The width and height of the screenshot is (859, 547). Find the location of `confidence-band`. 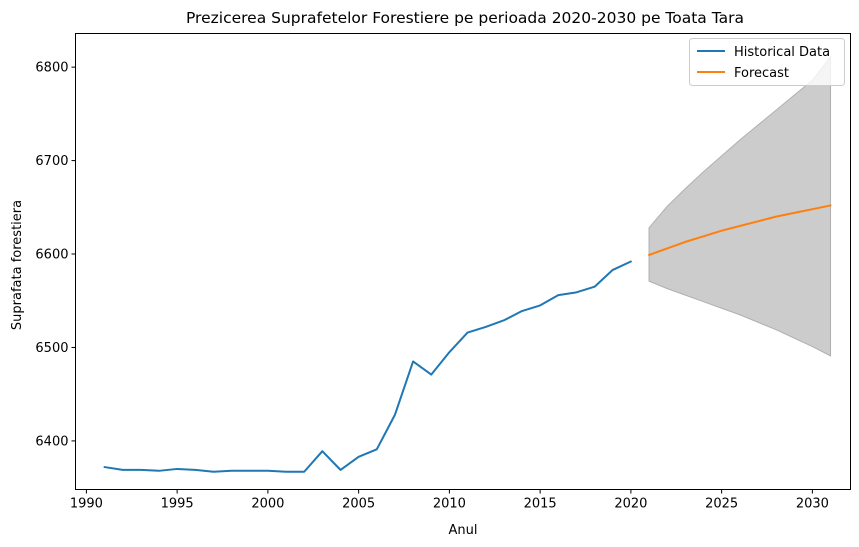

confidence-band is located at coordinates (740, 206).